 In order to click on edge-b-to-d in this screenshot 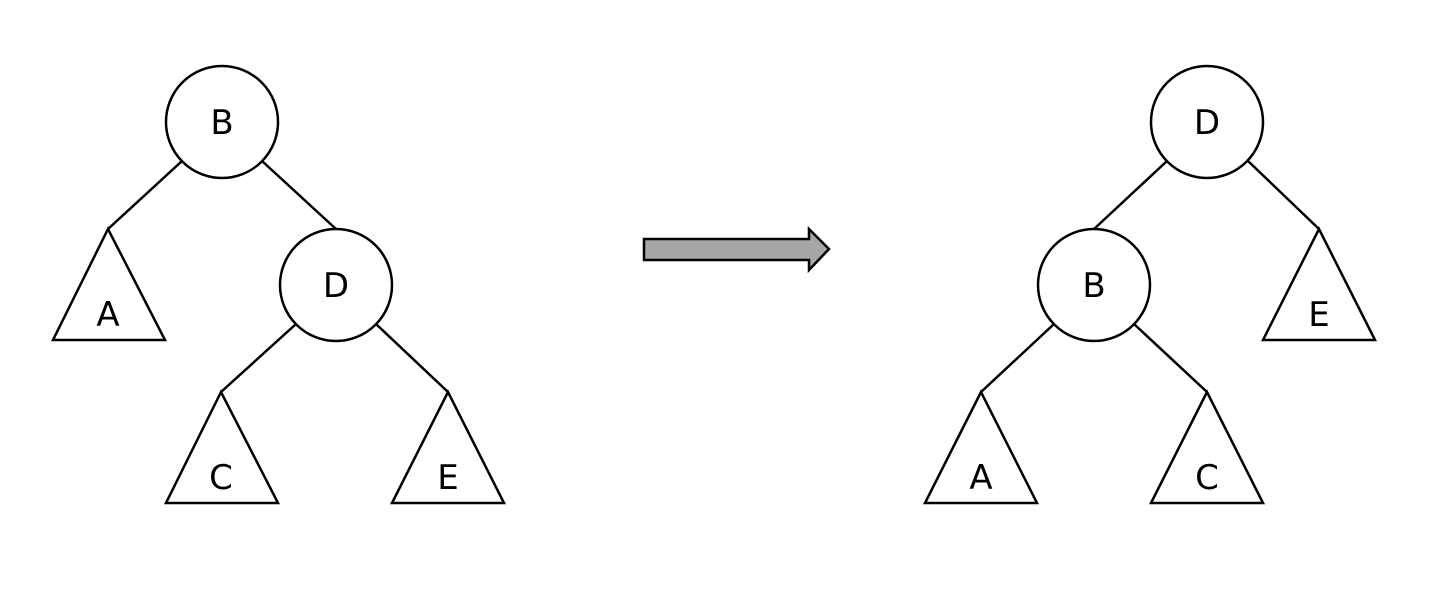, I will do `click(299, 195)`.